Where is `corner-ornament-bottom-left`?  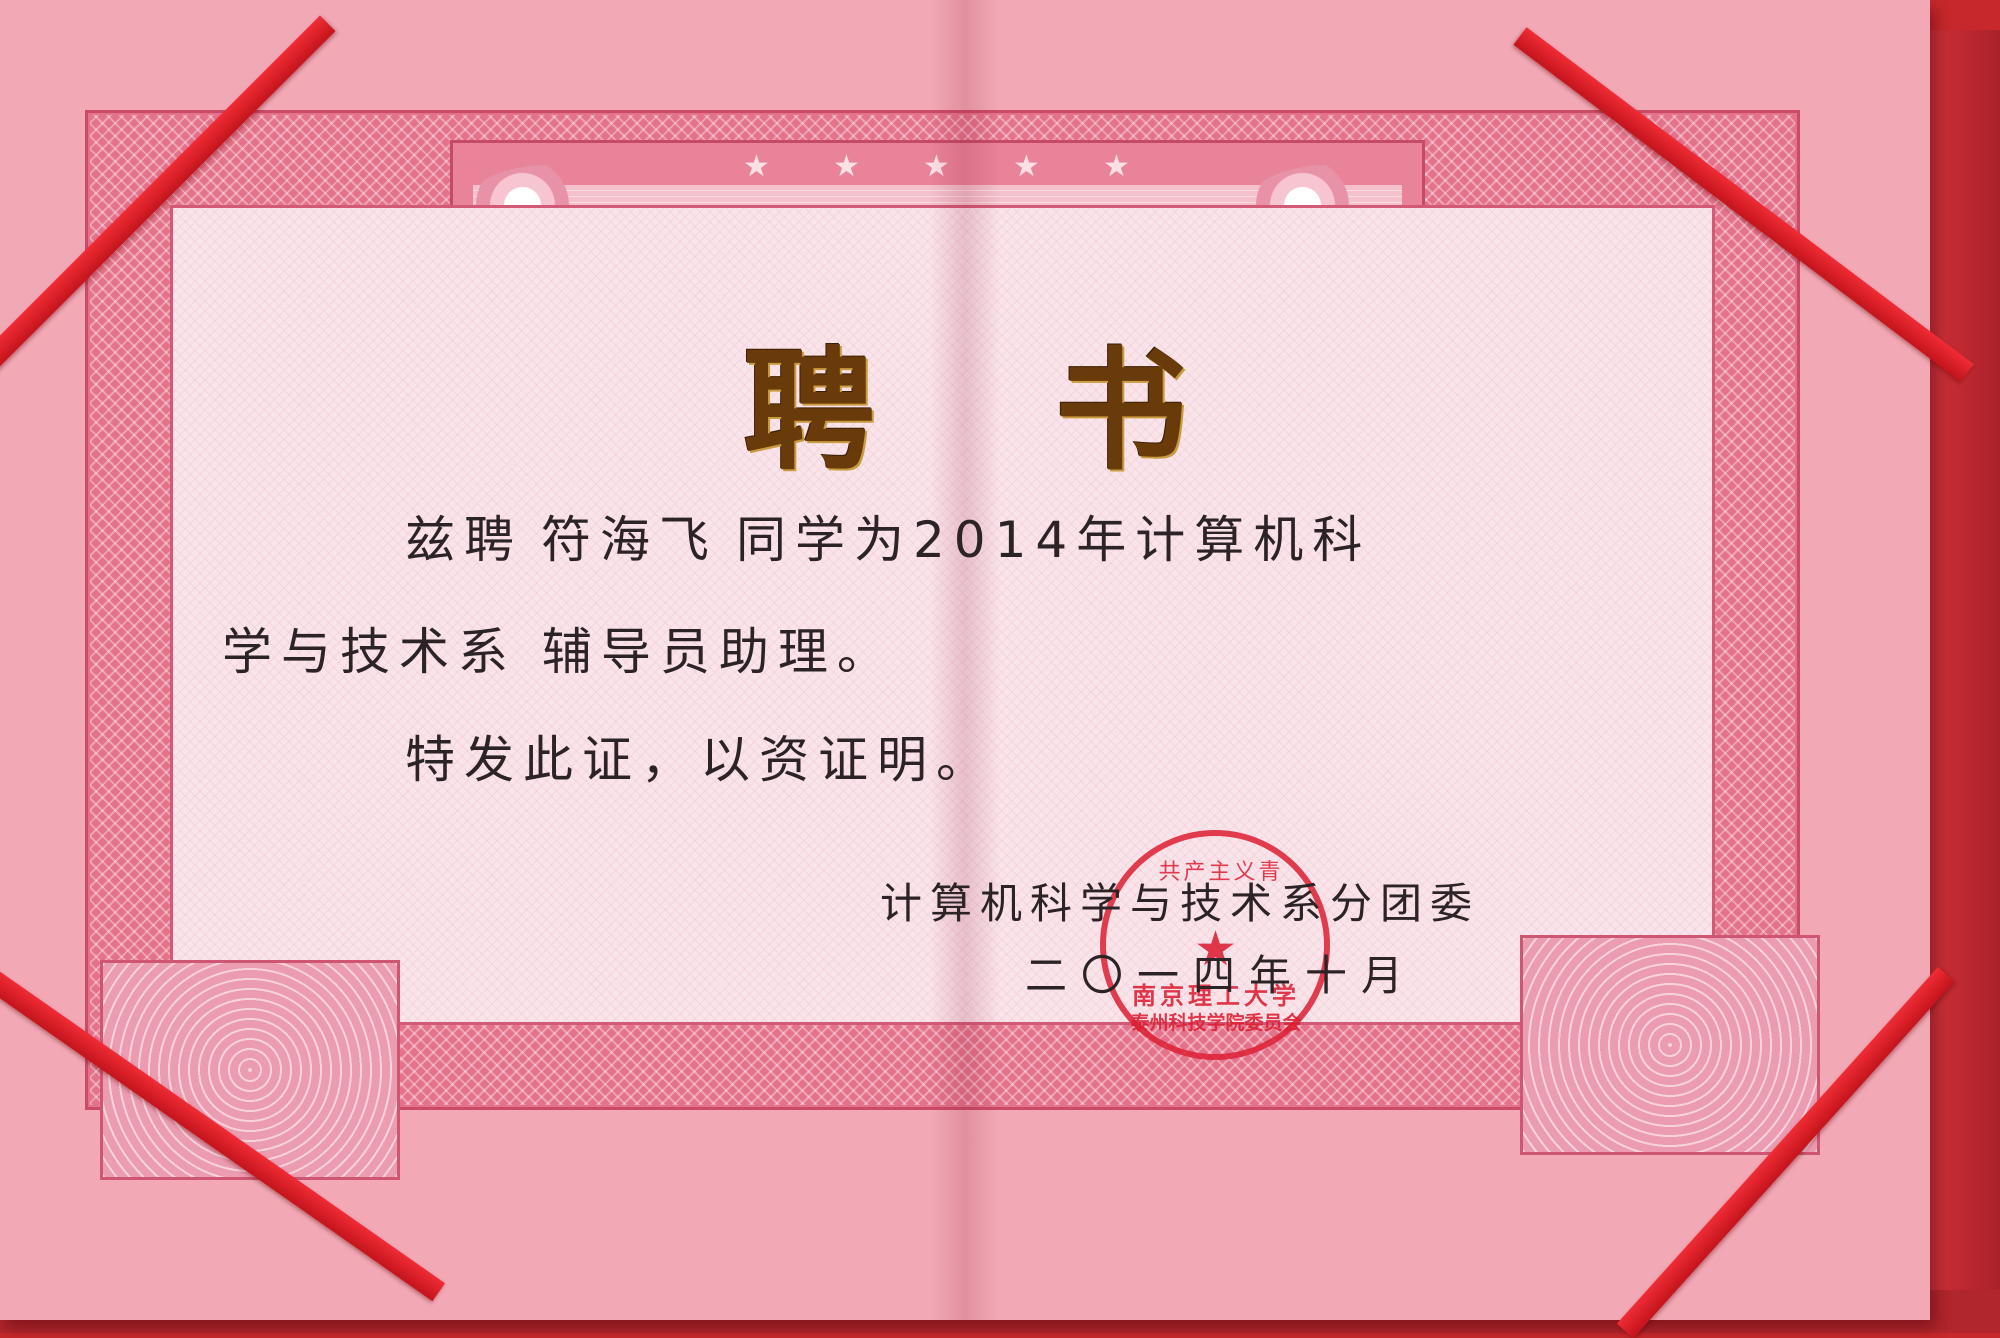 corner-ornament-bottom-left is located at coordinates (250, 1070).